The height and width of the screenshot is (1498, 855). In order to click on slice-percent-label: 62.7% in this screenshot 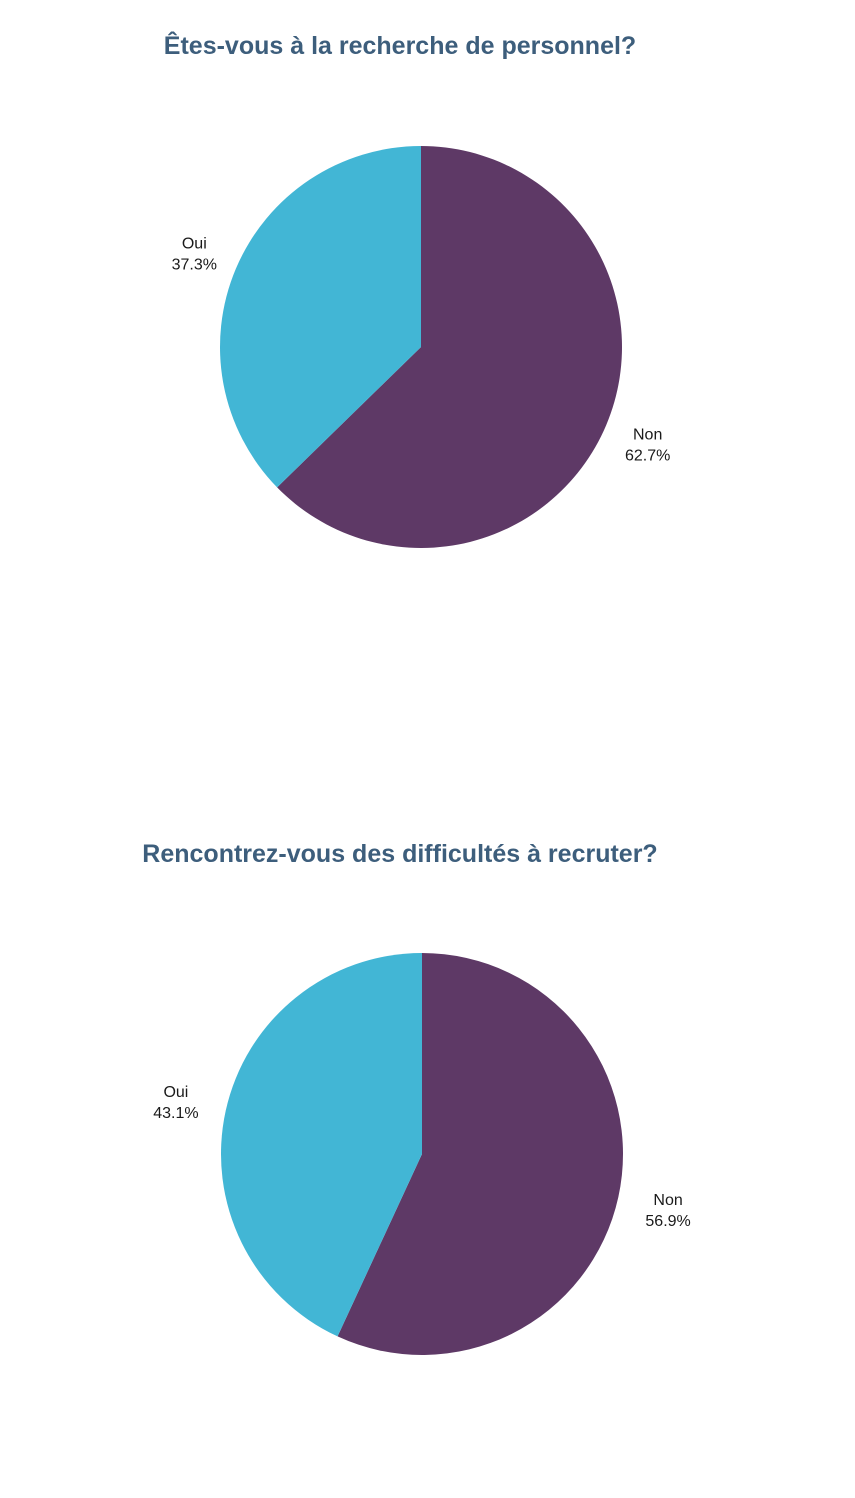, I will do `click(647, 456)`.